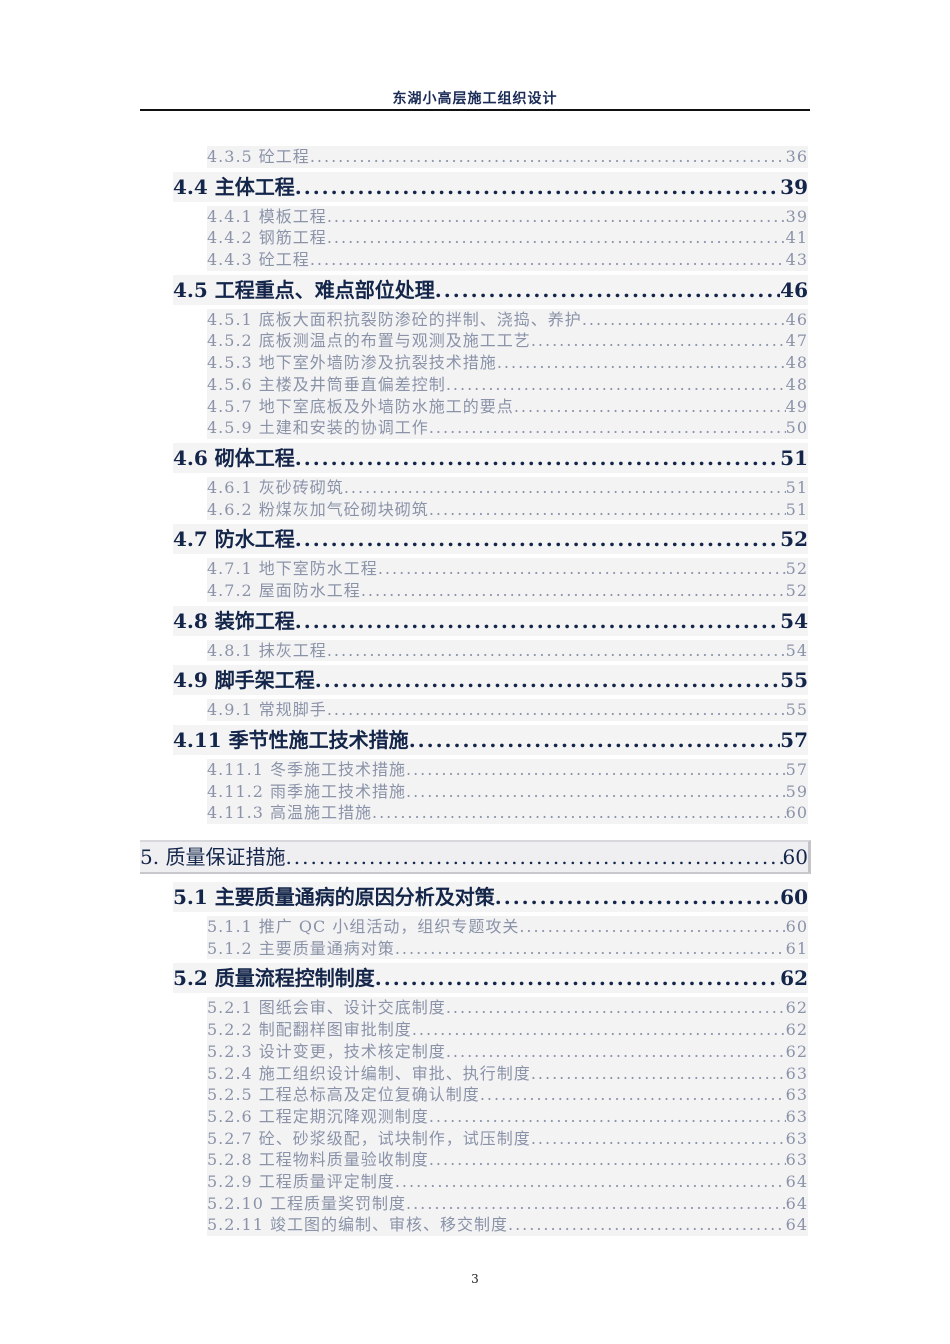  Describe the element at coordinates (796, 406) in the screenshot. I see `toc-entry-page: 49` at that location.